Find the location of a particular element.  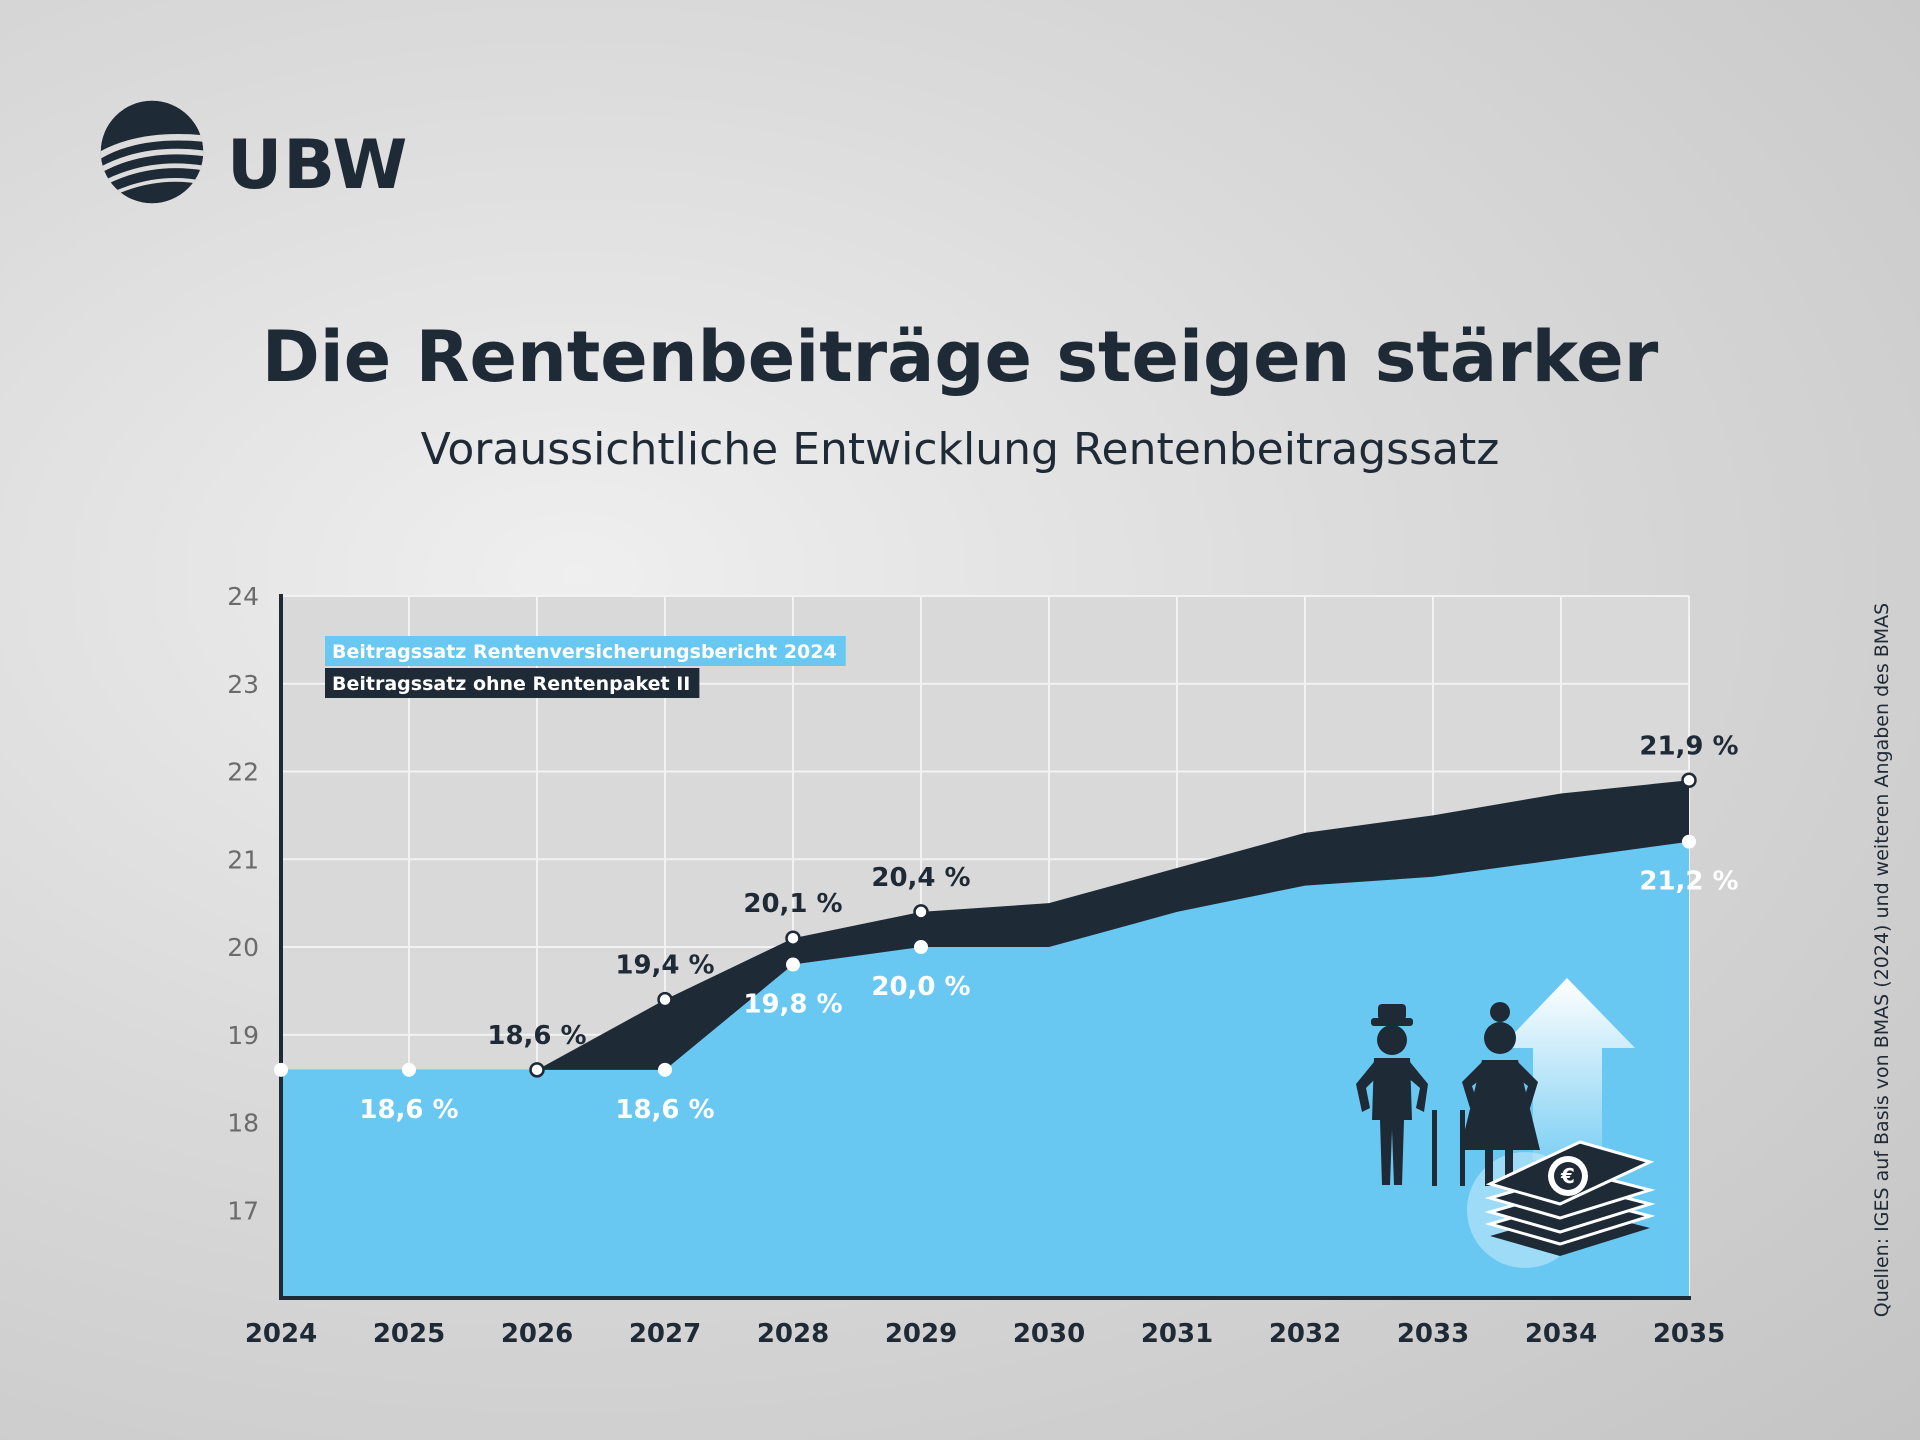

x-tick-label: 2029 is located at coordinates (921, 1334).